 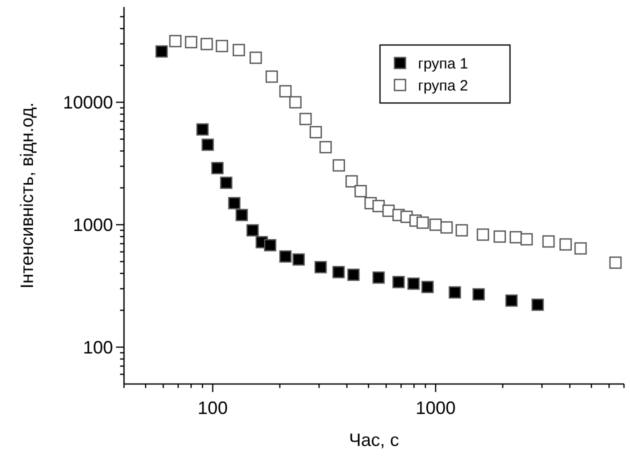 I want to click on y-tick-label: 100, so click(x=97, y=347).